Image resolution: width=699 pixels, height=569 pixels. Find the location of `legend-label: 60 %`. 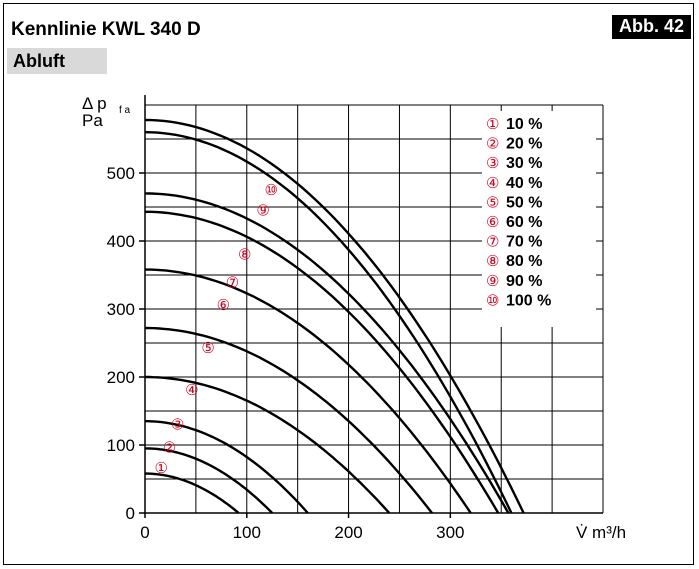

legend-label: 60 % is located at coordinates (524, 222).